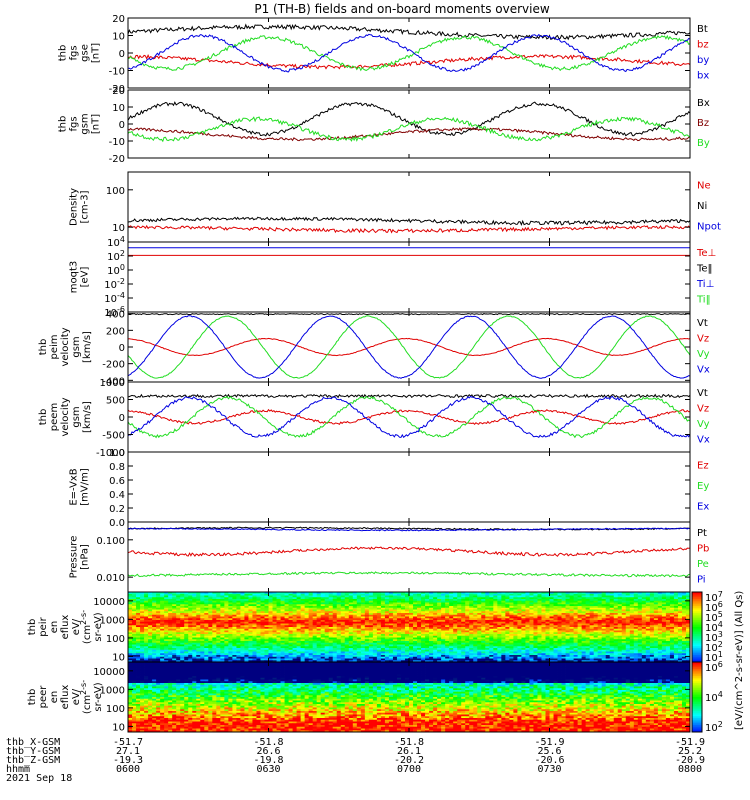  I want to click on ytick-label-temp: 10⁰, so click(116, 270).